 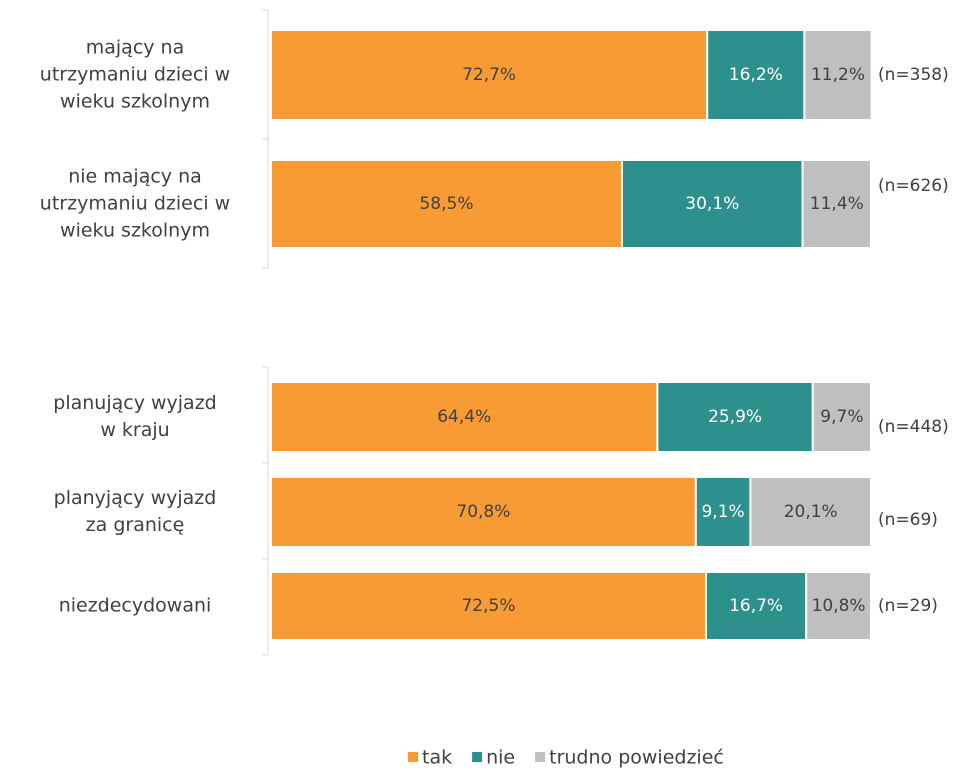 I want to click on value-label: 70,8%, so click(x=483, y=512).